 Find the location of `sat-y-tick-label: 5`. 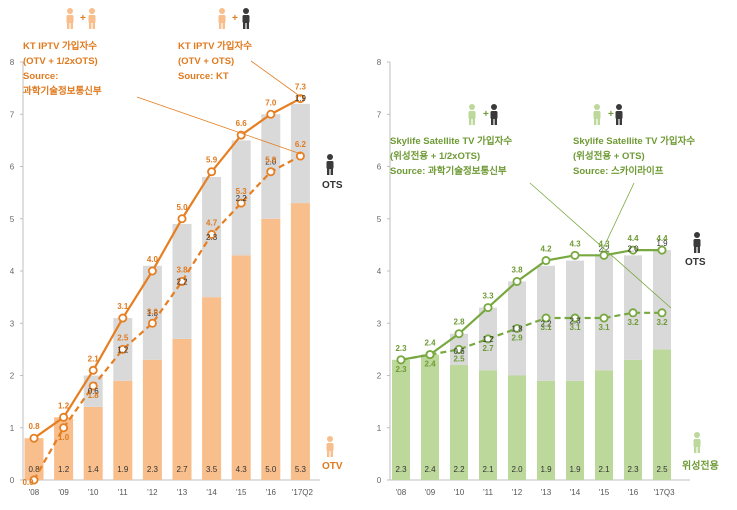

sat-y-tick-label: 5 is located at coordinates (379, 219).